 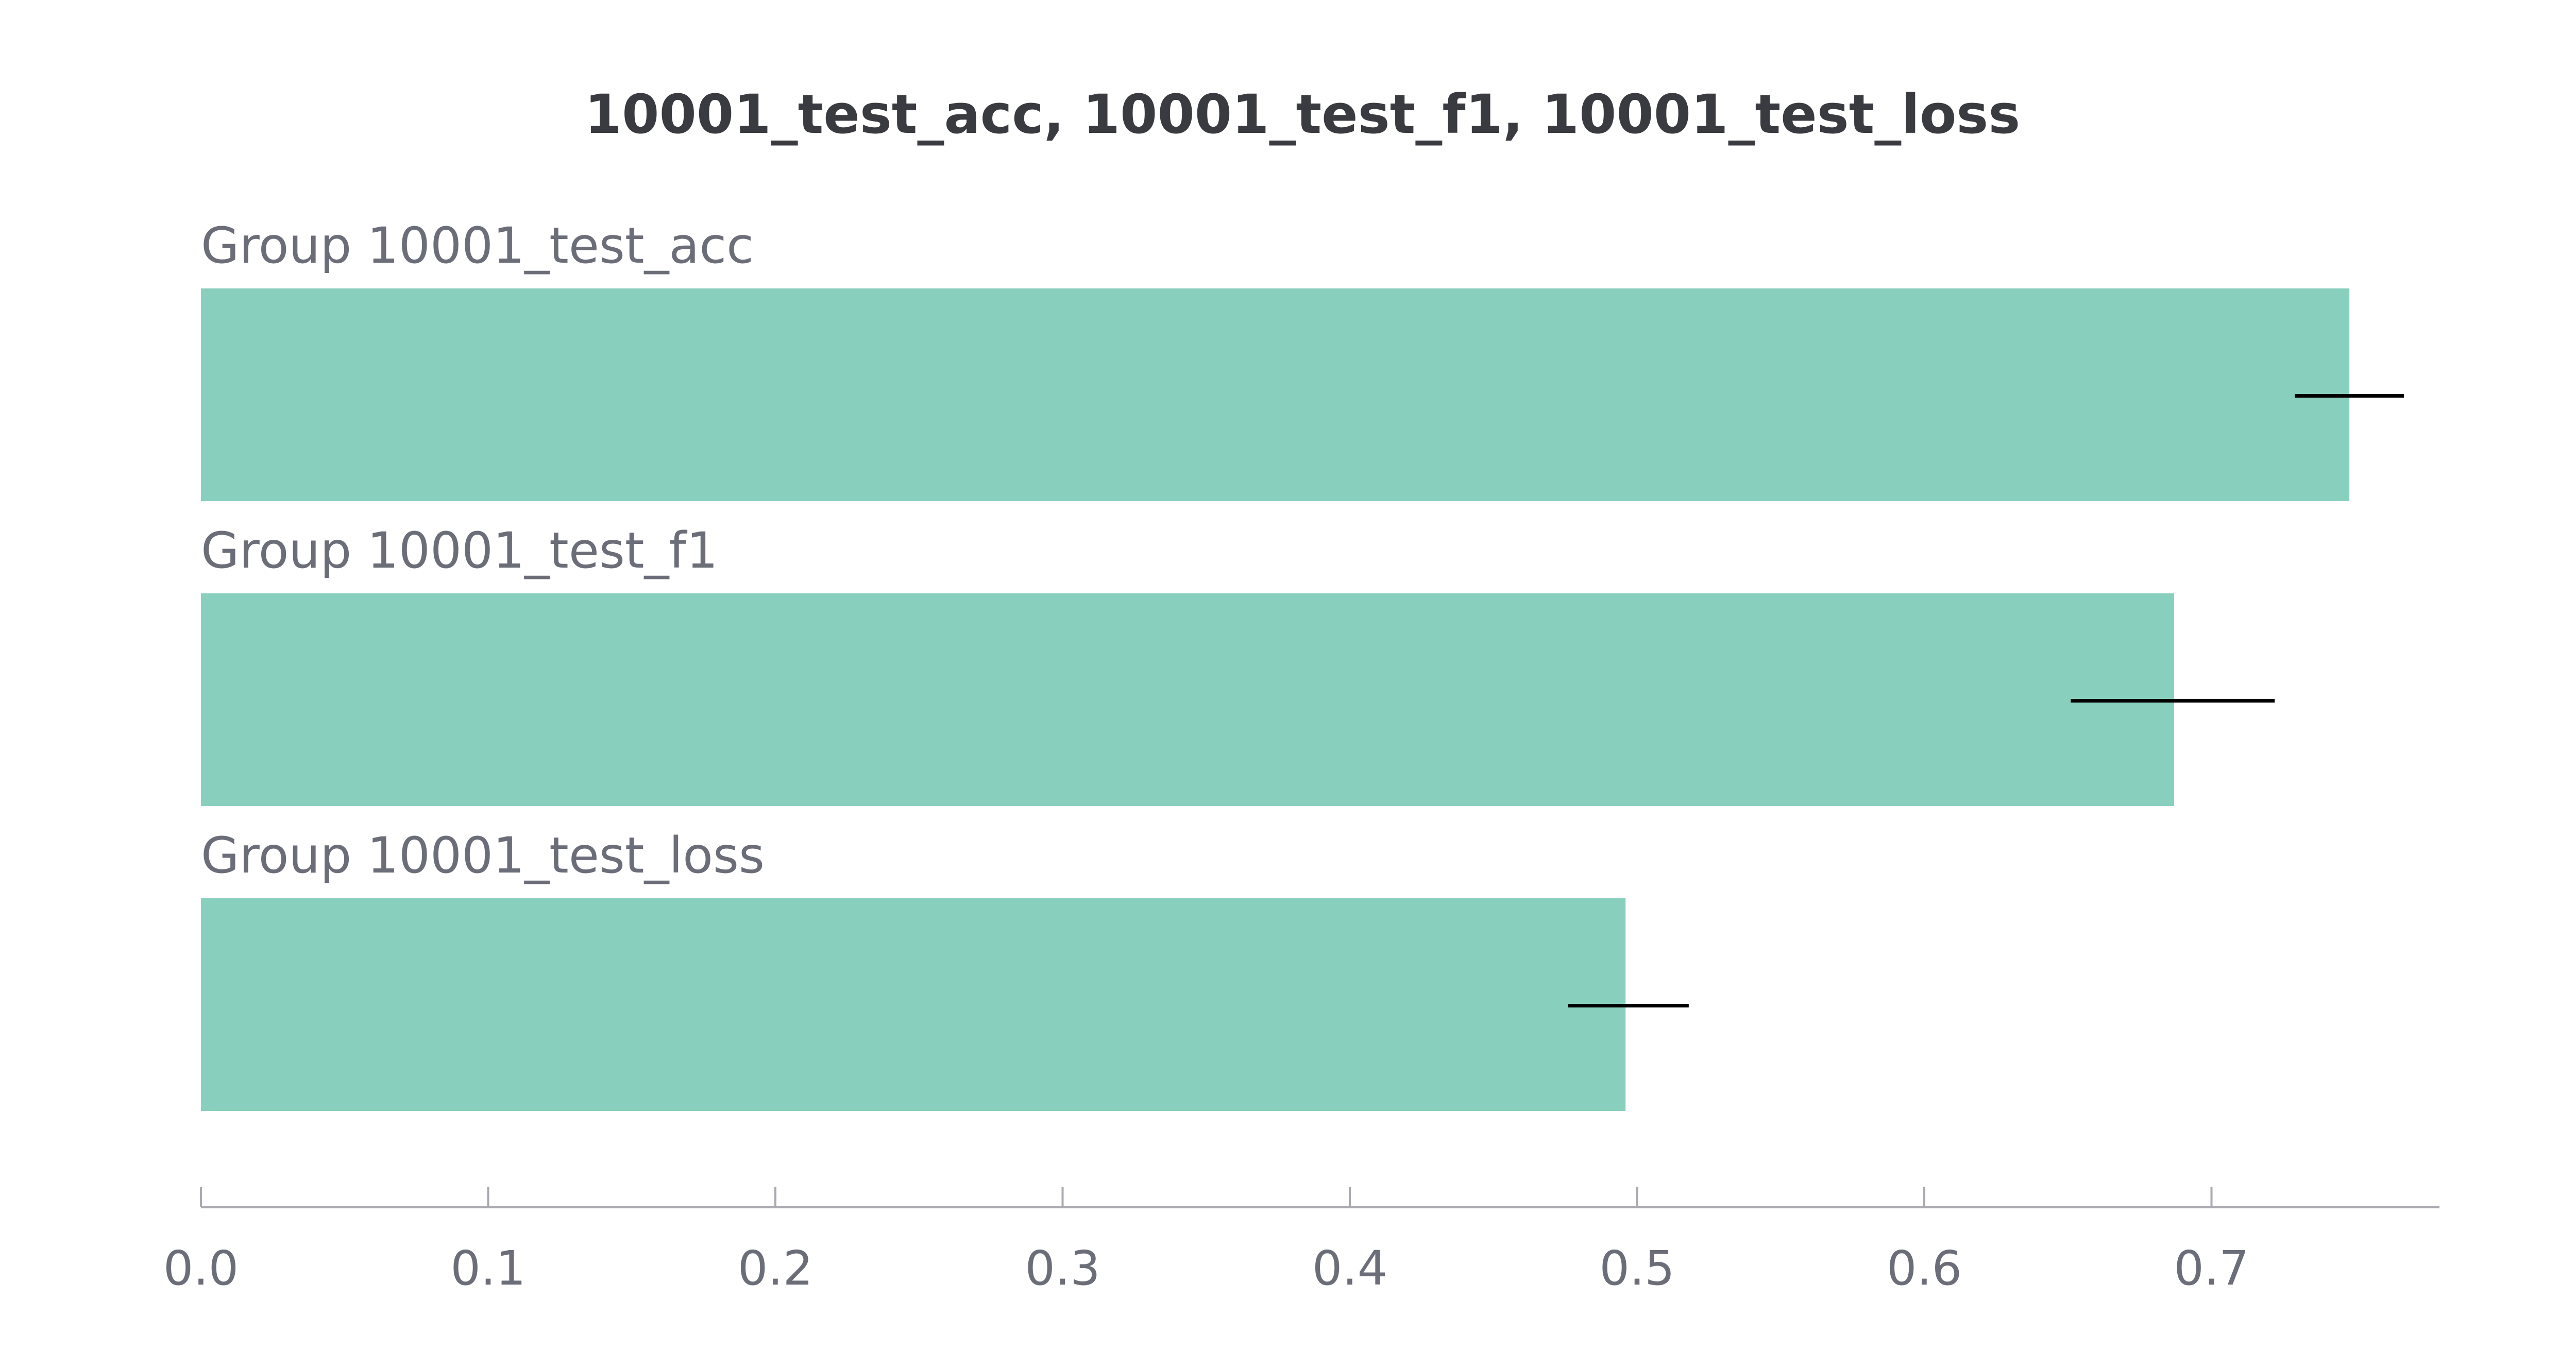 I want to click on x-tick-label: 0.7, so click(x=2211, y=1268).